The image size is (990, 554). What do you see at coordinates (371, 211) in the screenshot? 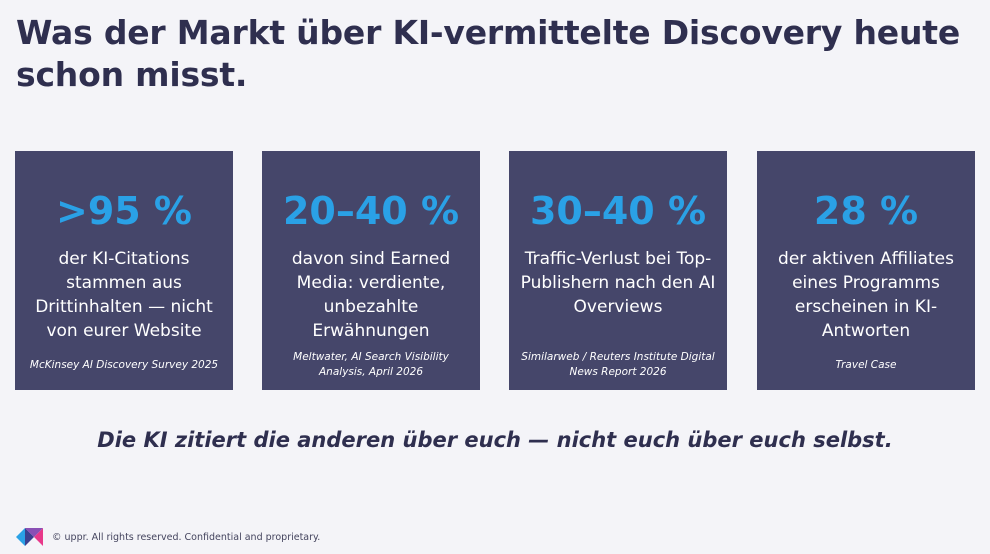
I see `stat-value: 20–40 %` at bounding box center [371, 211].